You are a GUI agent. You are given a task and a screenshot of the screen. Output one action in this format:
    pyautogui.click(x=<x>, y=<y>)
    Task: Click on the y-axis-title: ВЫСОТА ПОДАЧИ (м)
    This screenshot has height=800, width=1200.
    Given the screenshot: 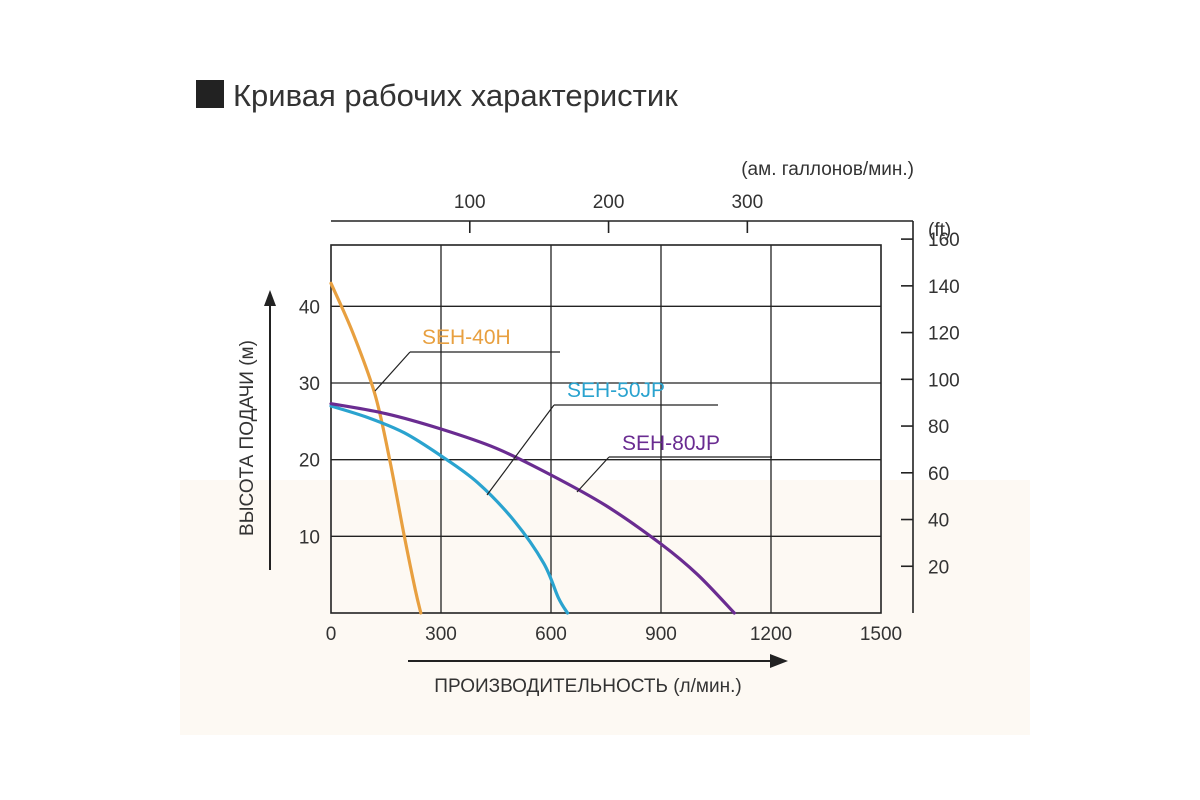 What is the action you would take?
    pyautogui.click(x=247, y=438)
    